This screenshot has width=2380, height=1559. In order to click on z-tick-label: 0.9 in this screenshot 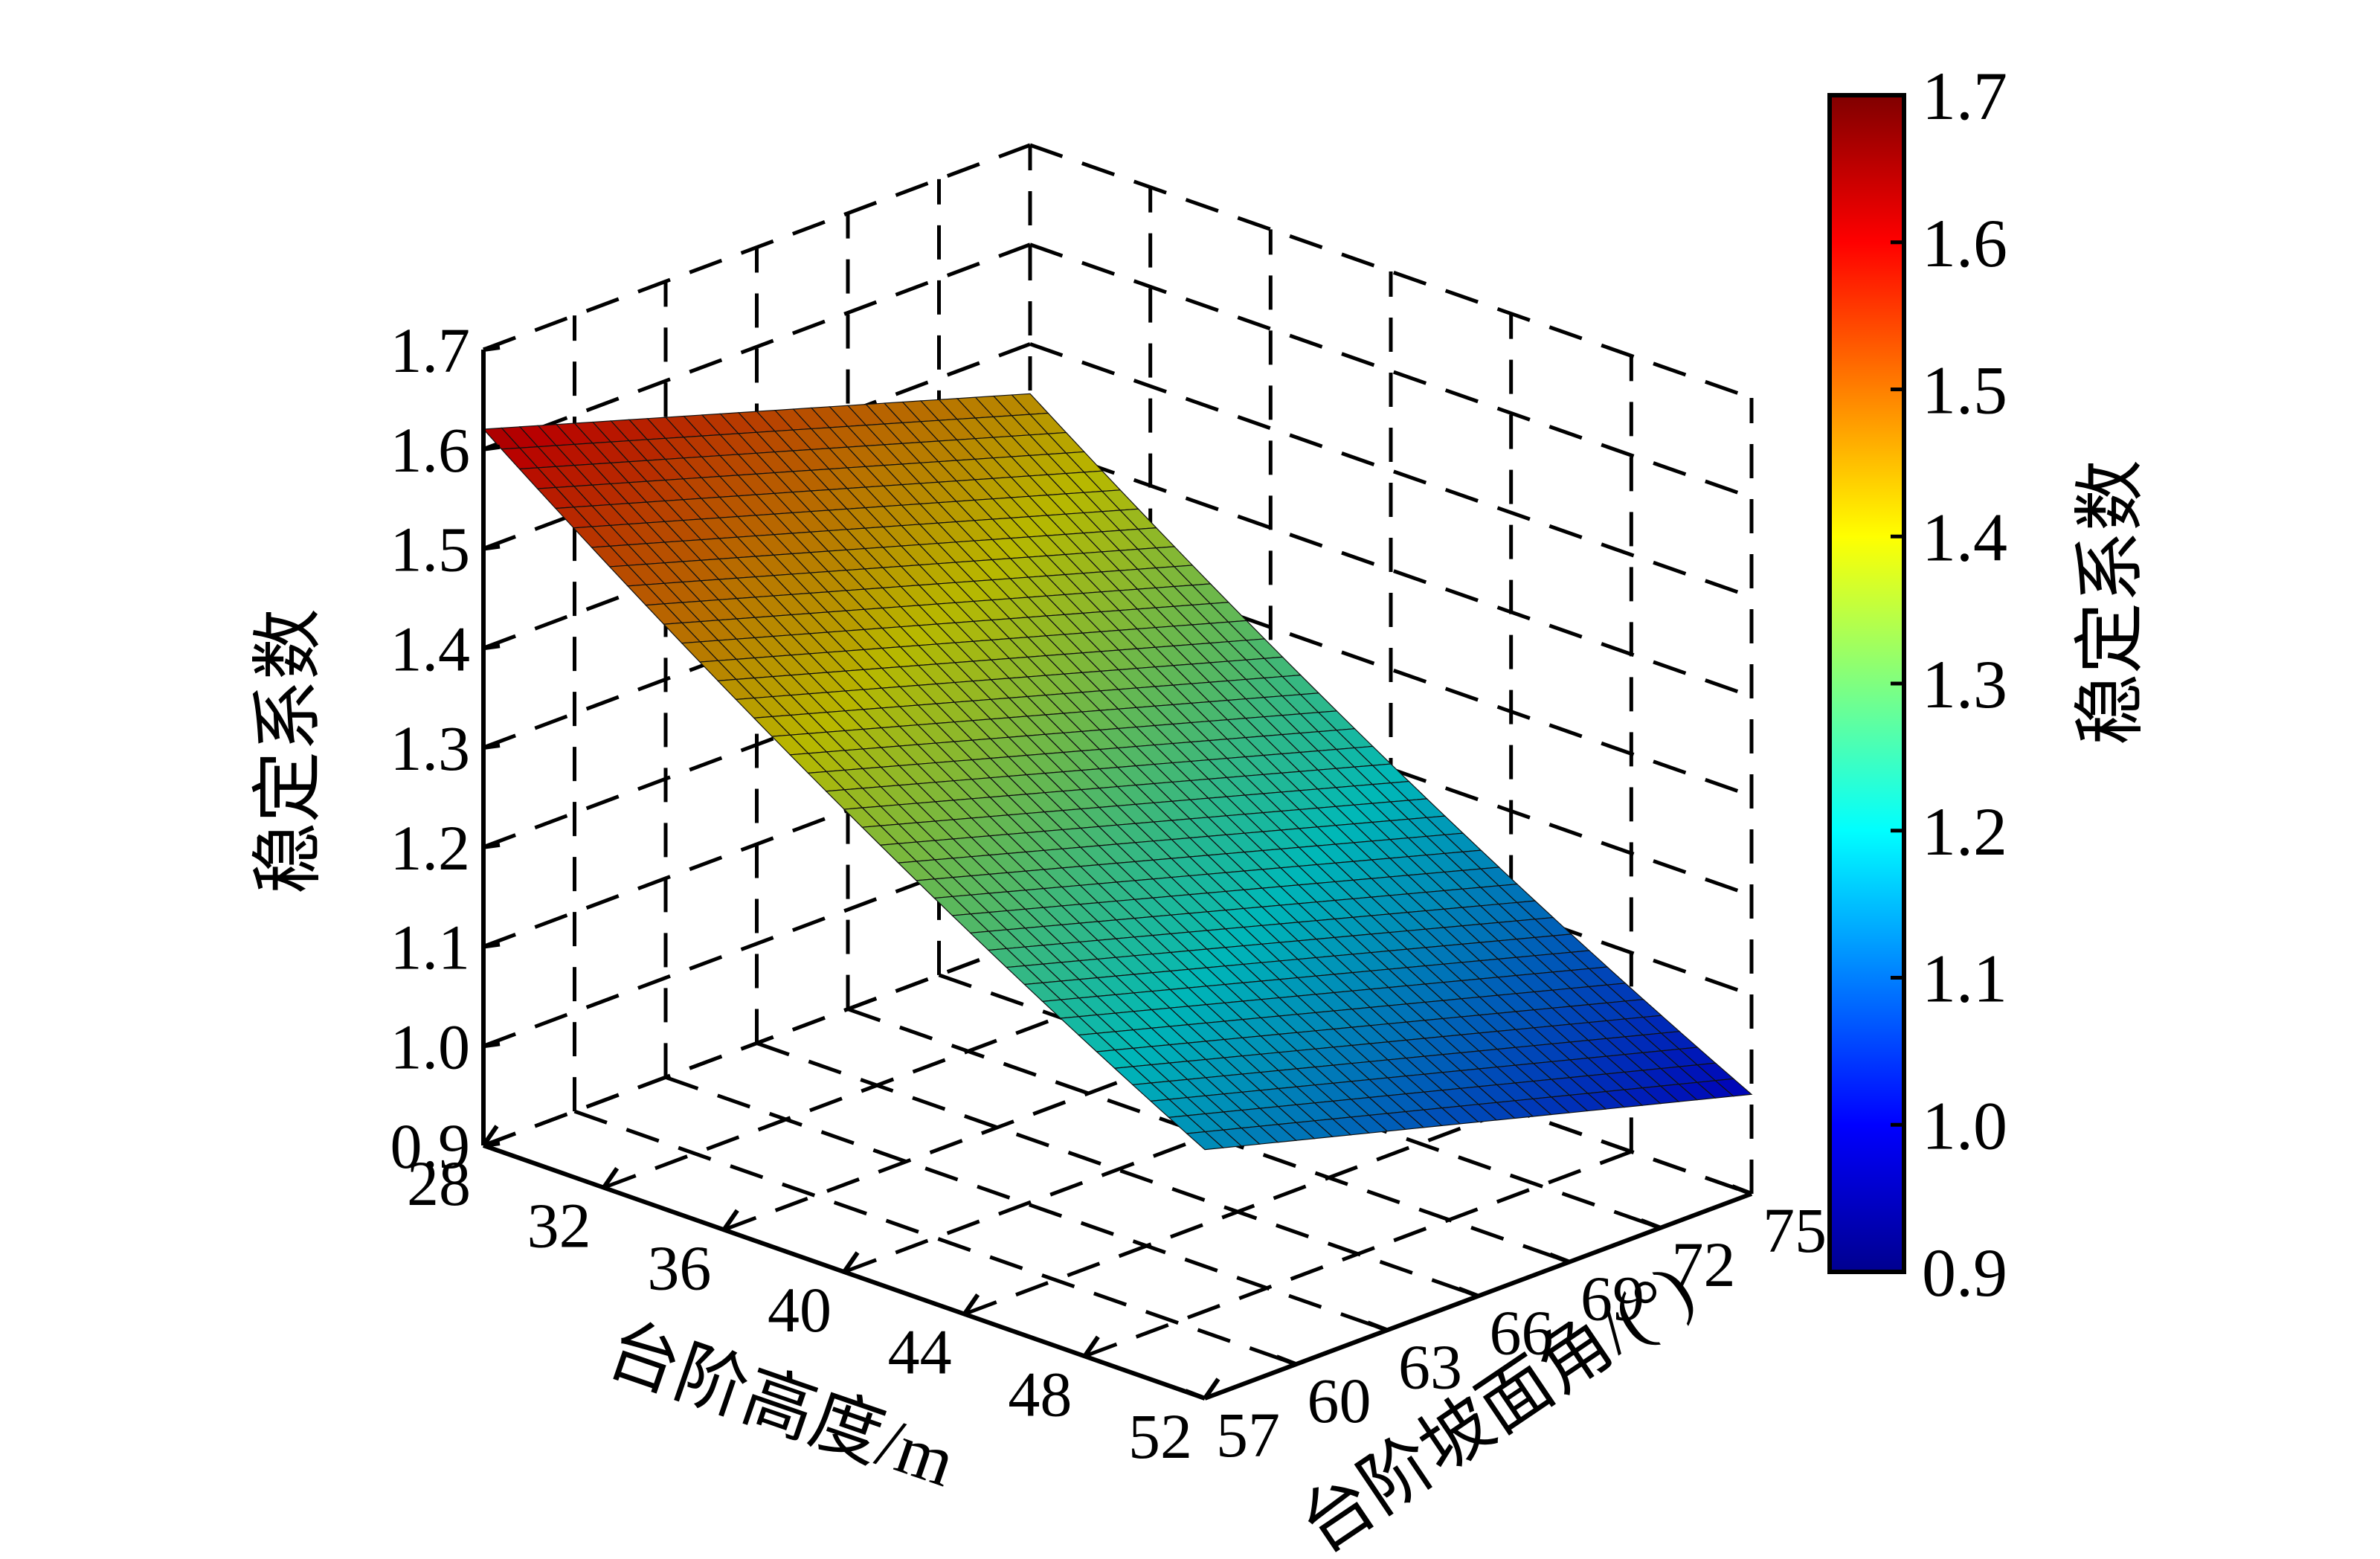, I will do `click(431, 1146)`.